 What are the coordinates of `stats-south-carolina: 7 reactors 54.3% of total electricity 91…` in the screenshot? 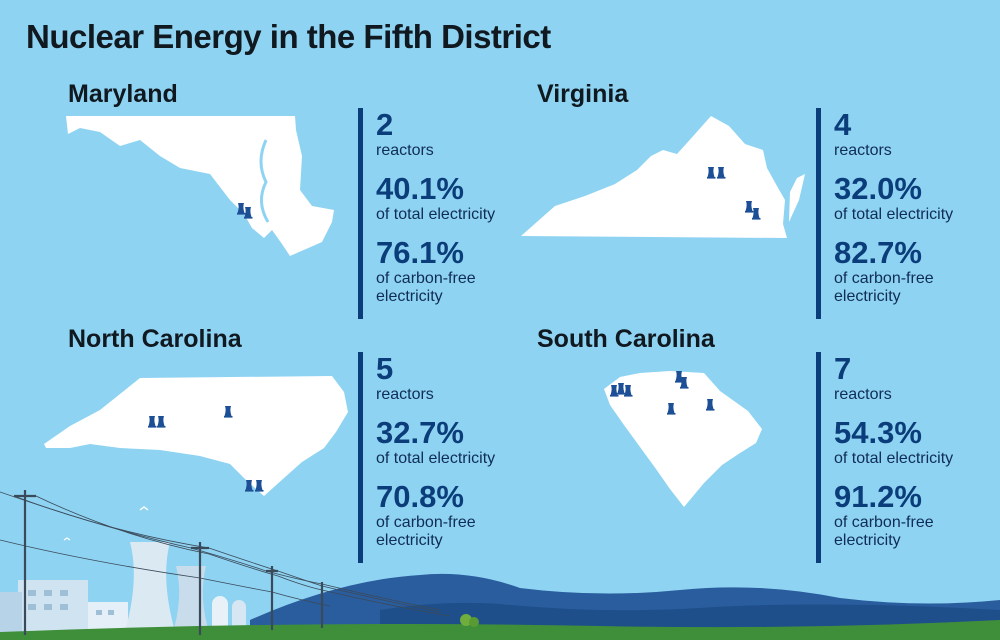 It's located at (900, 457).